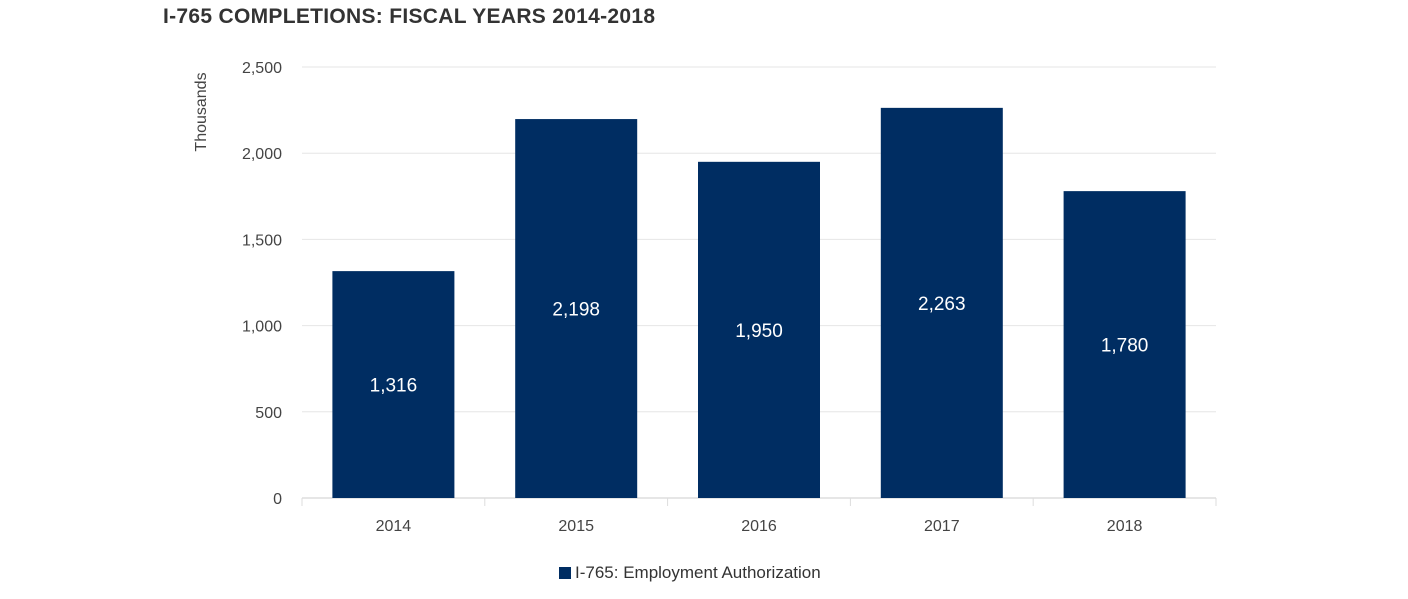 The image size is (1408, 599). Describe the element at coordinates (262, 327) in the screenshot. I see `y-tick-label: 1,000` at that location.